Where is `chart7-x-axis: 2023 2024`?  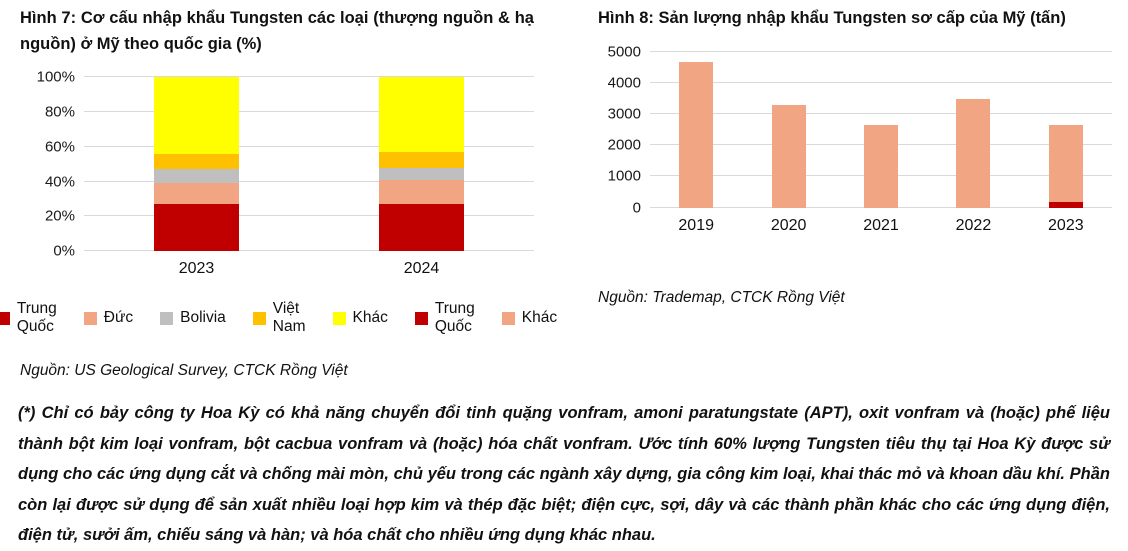 chart7-x-axis: 2023 2024 is located at coordinates (309, 269).